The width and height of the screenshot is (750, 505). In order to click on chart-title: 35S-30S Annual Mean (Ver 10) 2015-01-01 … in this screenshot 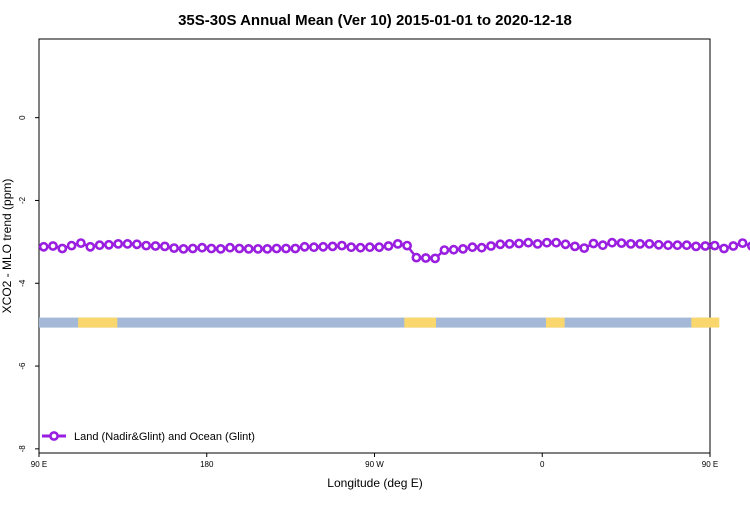, I will do `click(375, 20)`.